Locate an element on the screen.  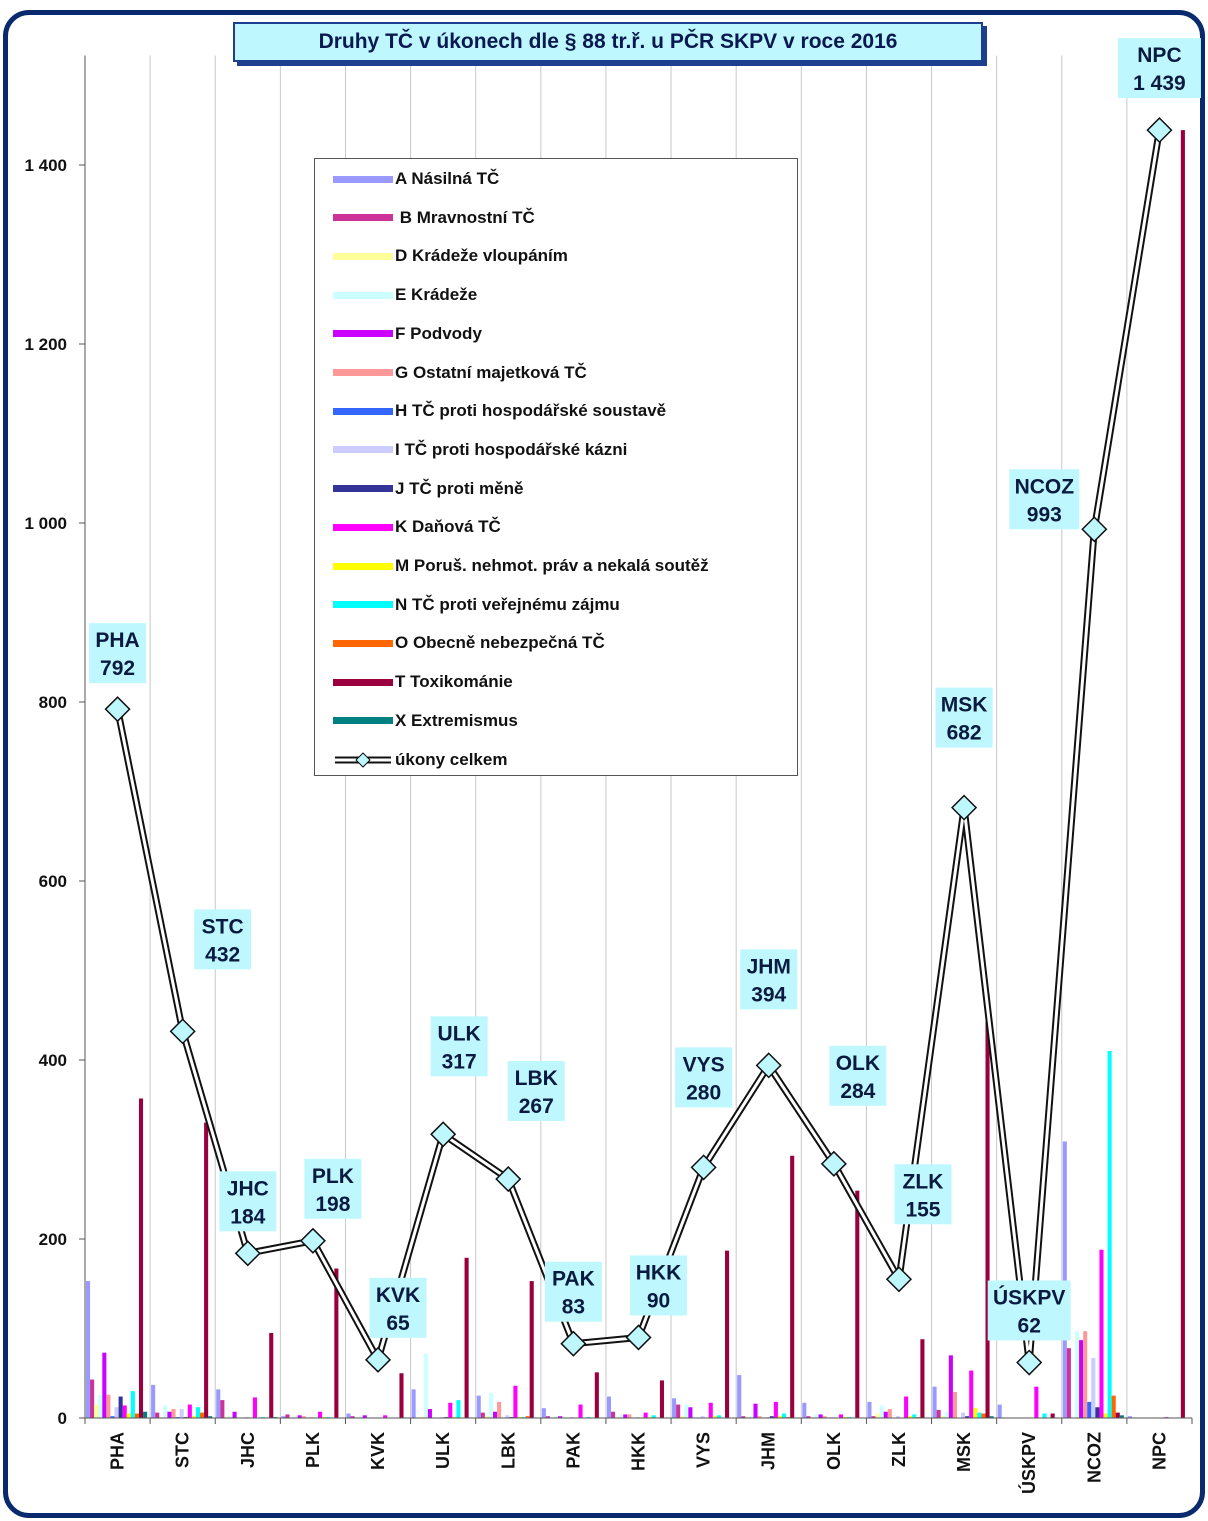
legend-item: H TČ proti hospodářské soustavě is located at coordinates (499, 411).